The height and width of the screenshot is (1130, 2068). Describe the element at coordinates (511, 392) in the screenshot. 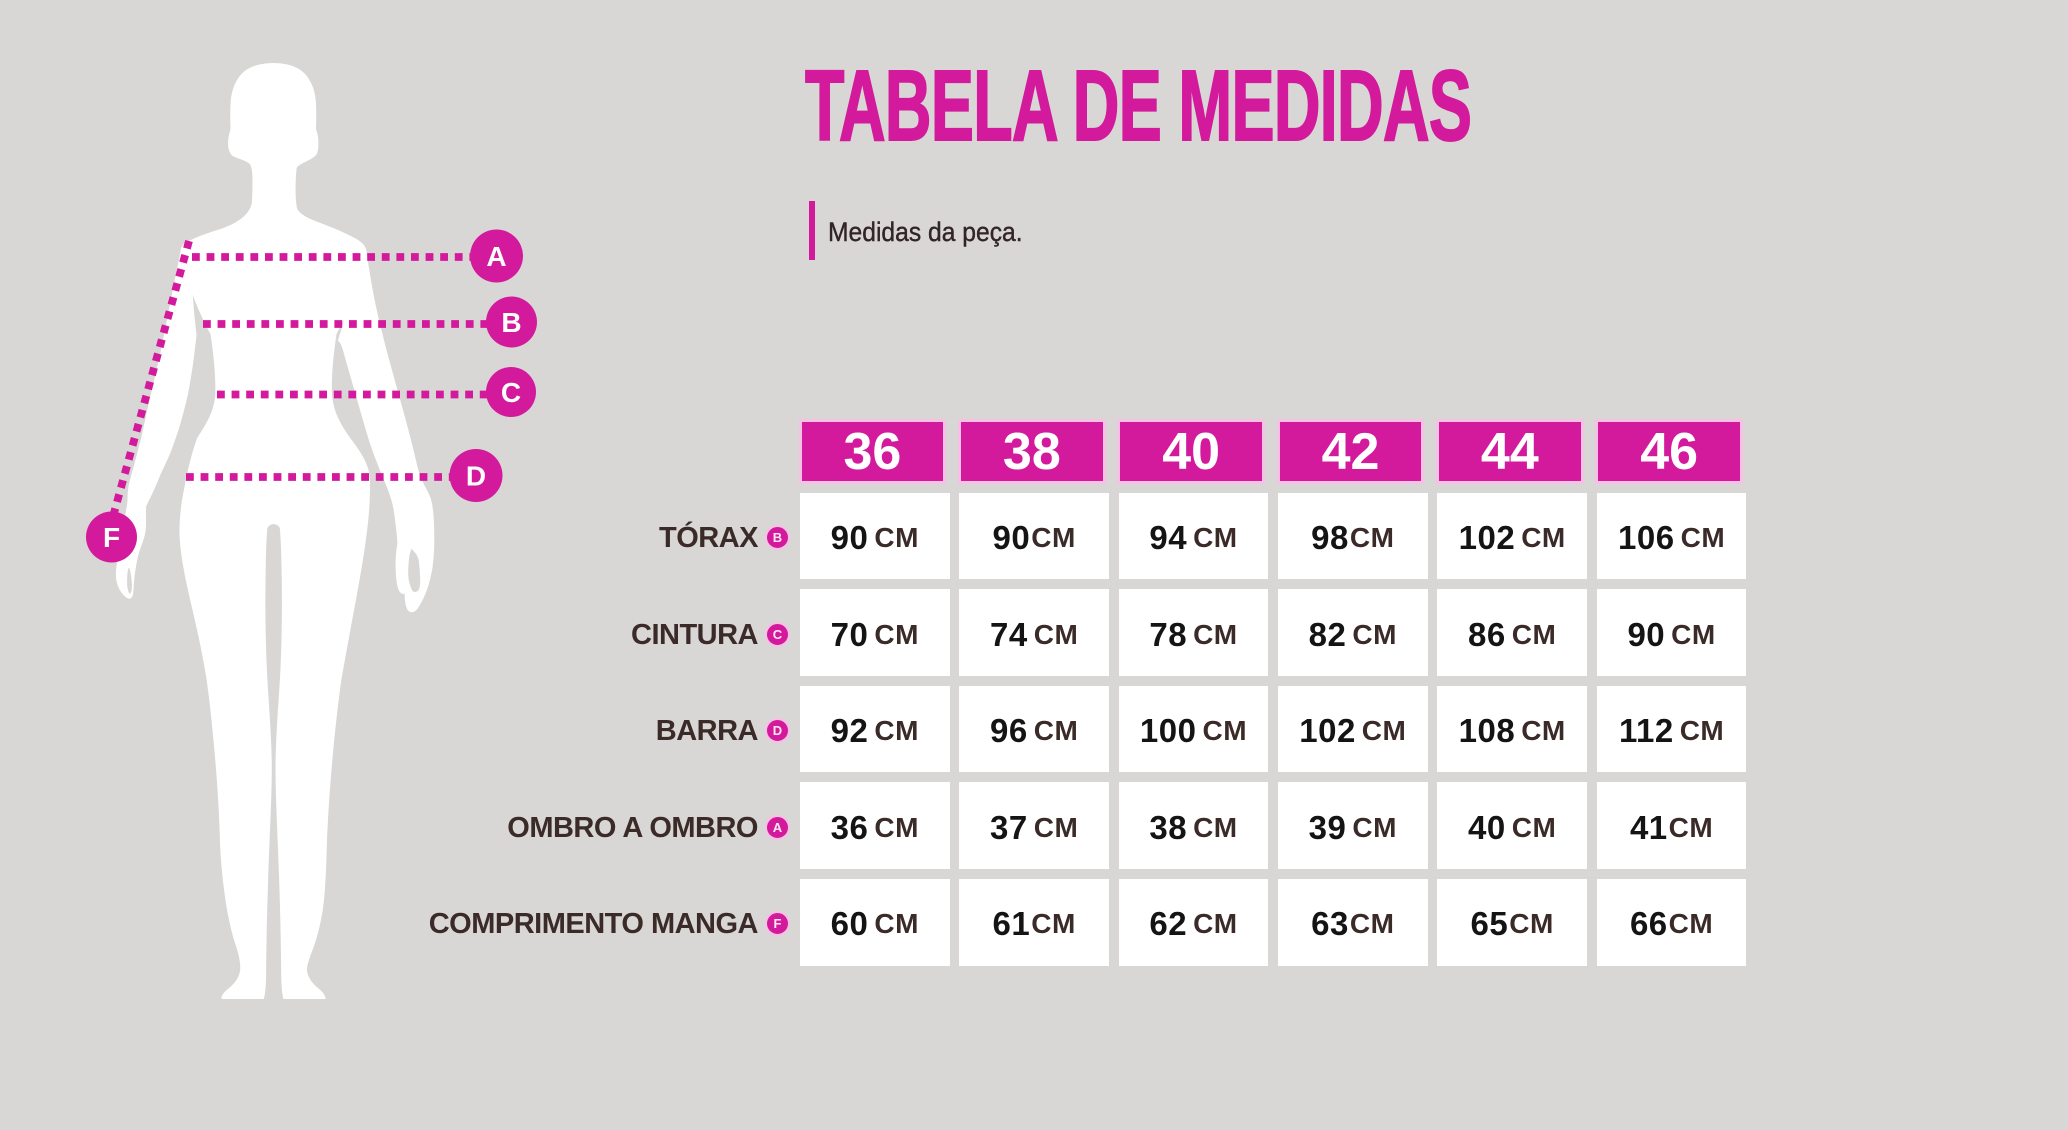

I see `svg-text: C` at that location.